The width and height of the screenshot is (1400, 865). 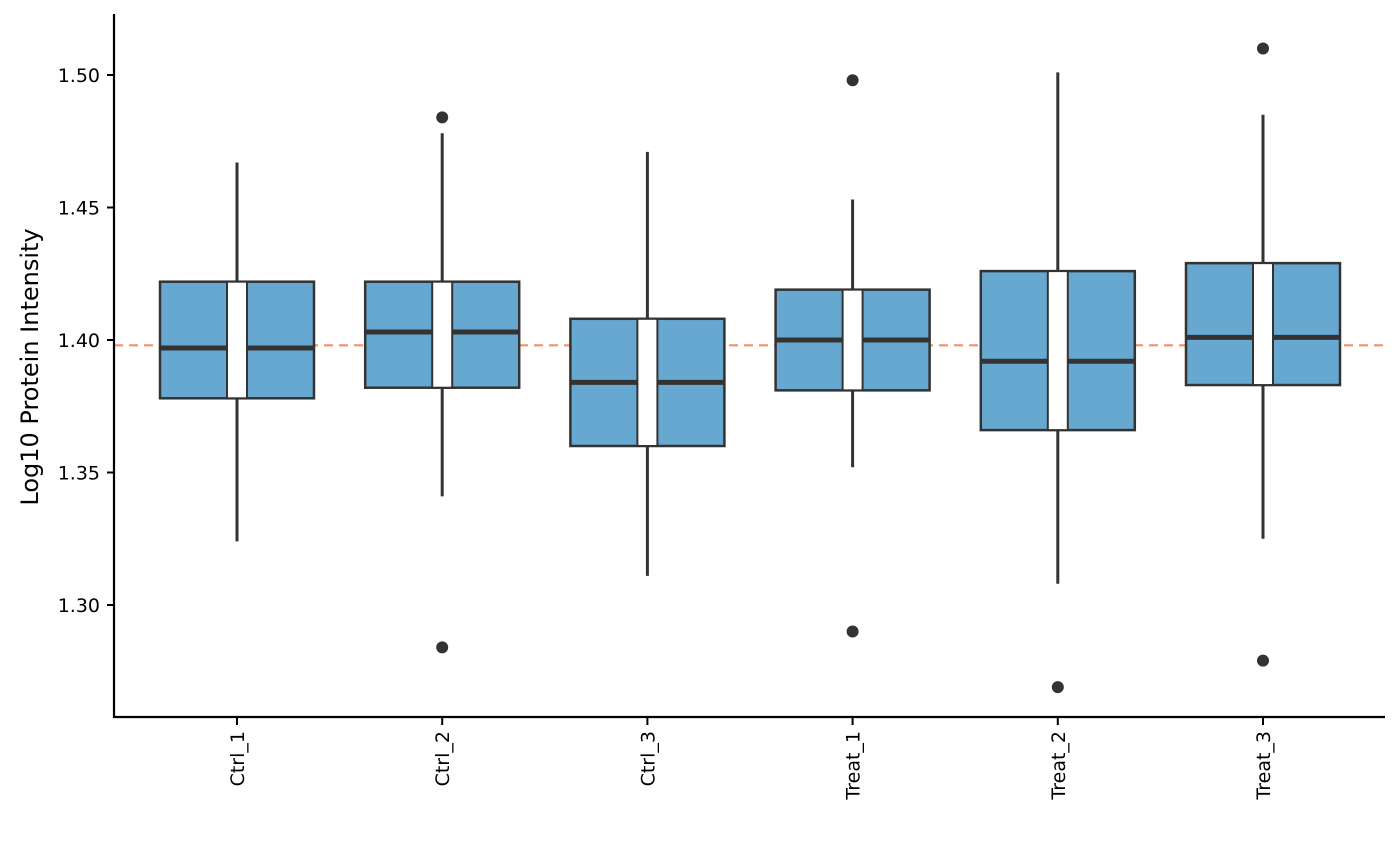 What do you see at coordinates (1264, 766) in the screenshot?
I see `x-tick-label: Treat_3` at bounding box center [1264, 766].